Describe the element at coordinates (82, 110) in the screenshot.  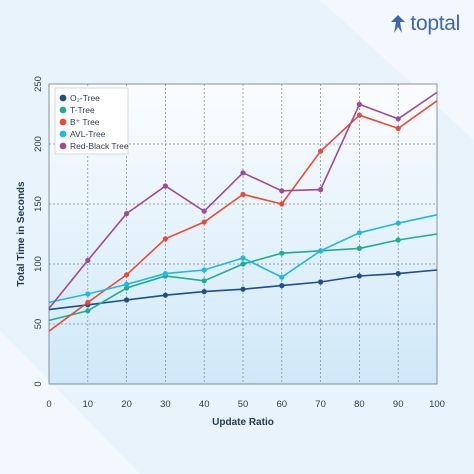
I see `legend-label: T-Tree` at that location.